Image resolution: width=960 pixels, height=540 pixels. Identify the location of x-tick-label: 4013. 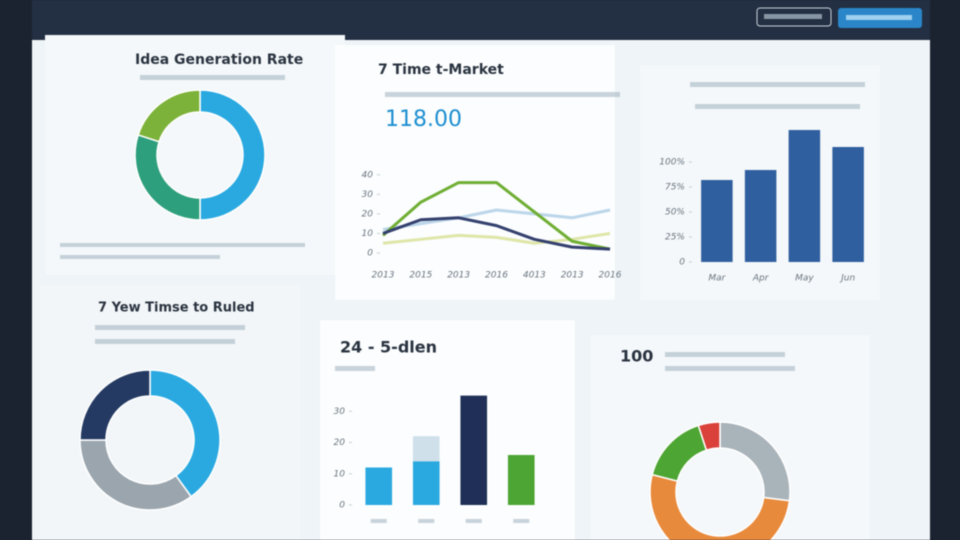
(534, 276).